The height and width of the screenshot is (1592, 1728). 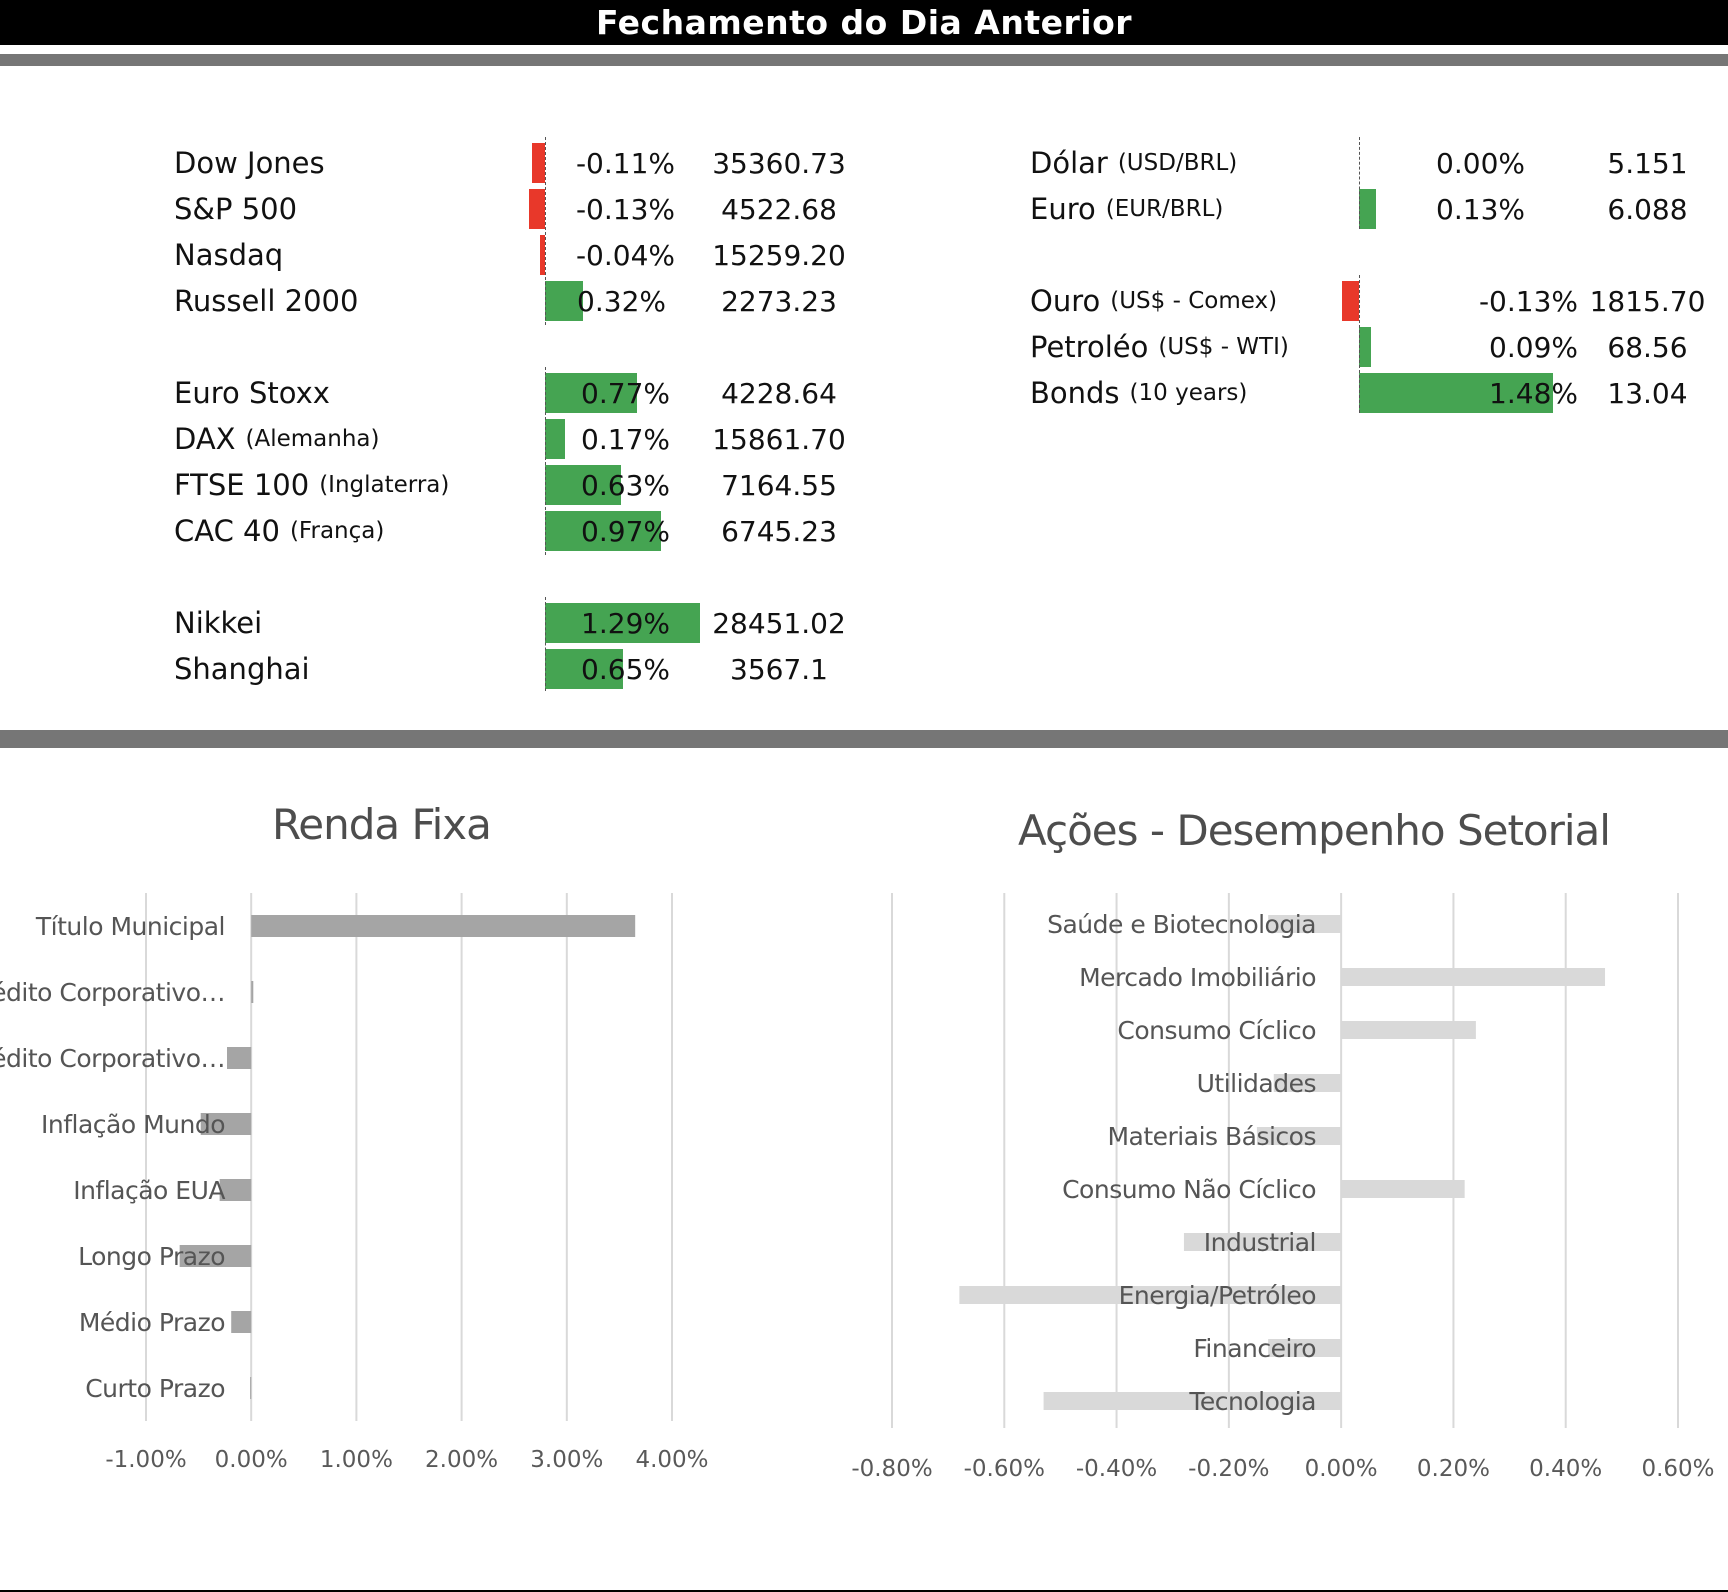 I want to click on page-title: Fechamento do Dia Anterior, so click(x=864, y=22).